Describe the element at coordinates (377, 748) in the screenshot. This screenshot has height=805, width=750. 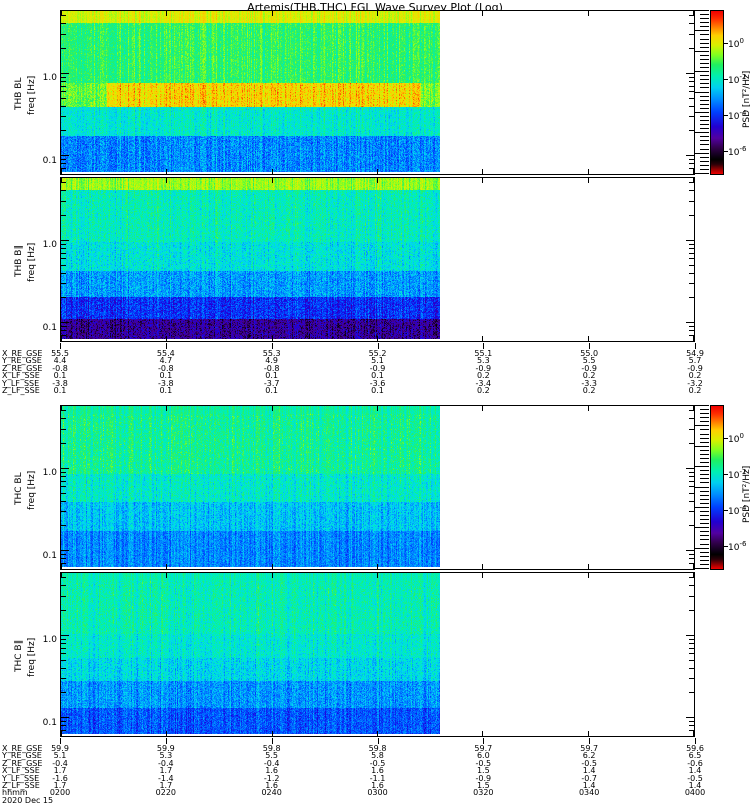
I see `ephemeris-value: 59.8` at that location.